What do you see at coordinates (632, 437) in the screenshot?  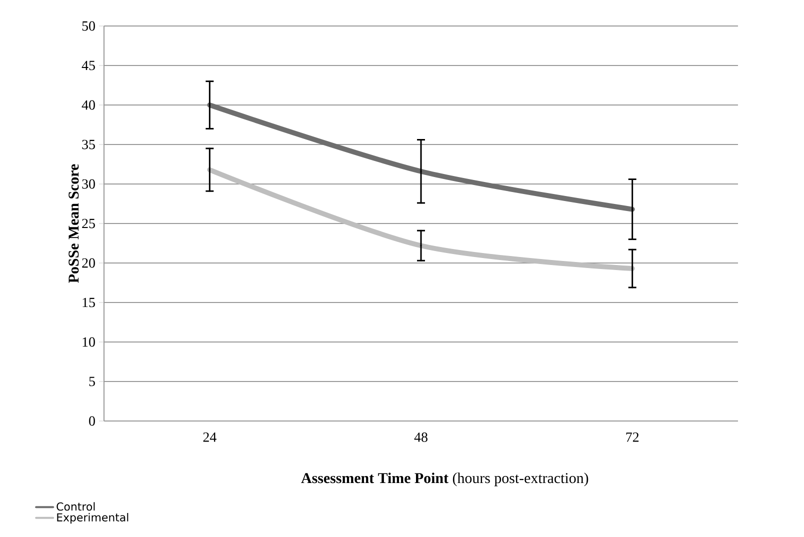 I see `x-tick-label: 72` at bounding box center [632, 437].